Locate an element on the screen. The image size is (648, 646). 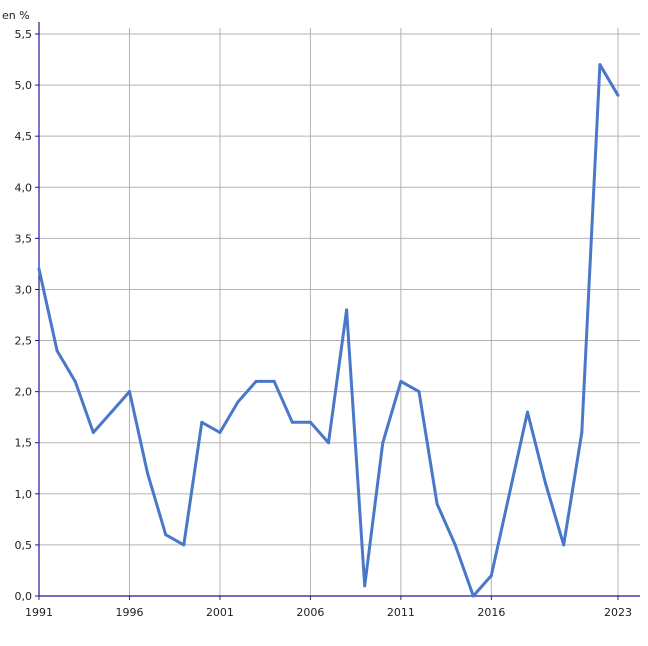
y-tick-label: 2,0 is located at coordinates (24, 392).